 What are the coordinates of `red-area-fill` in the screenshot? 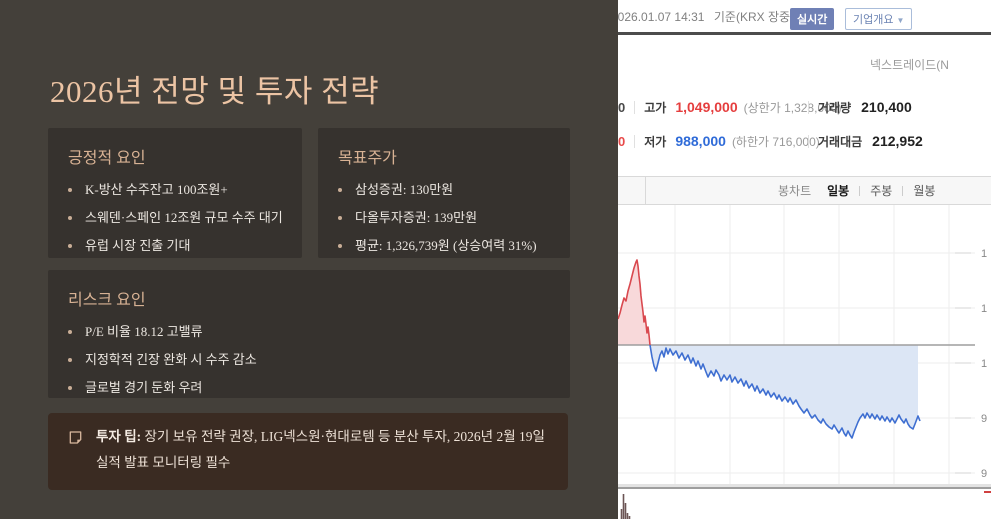 It's located at (634, 302).